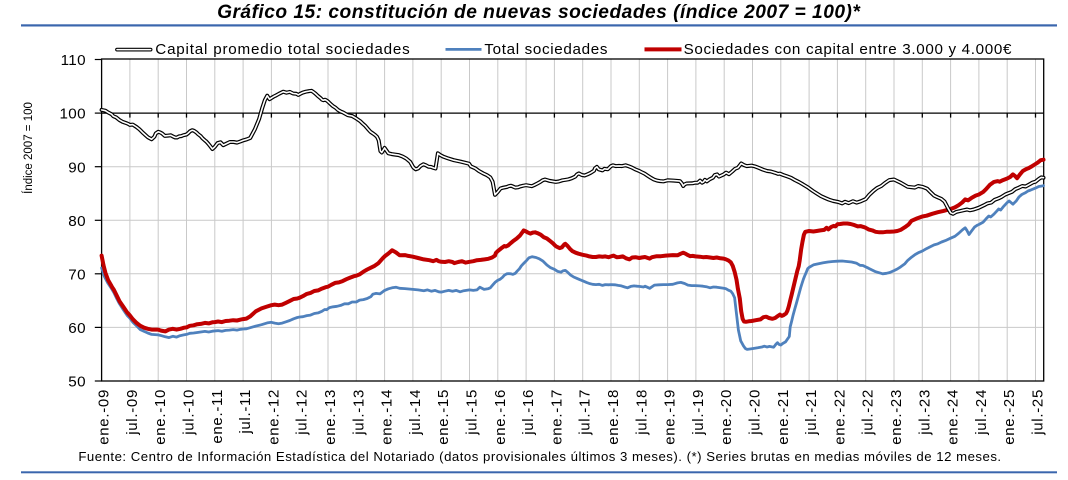 The image size is (1068, 480). Describe the element at coordinates (77, 167) in the screenshot. I see `svg-text: 90` at that location.